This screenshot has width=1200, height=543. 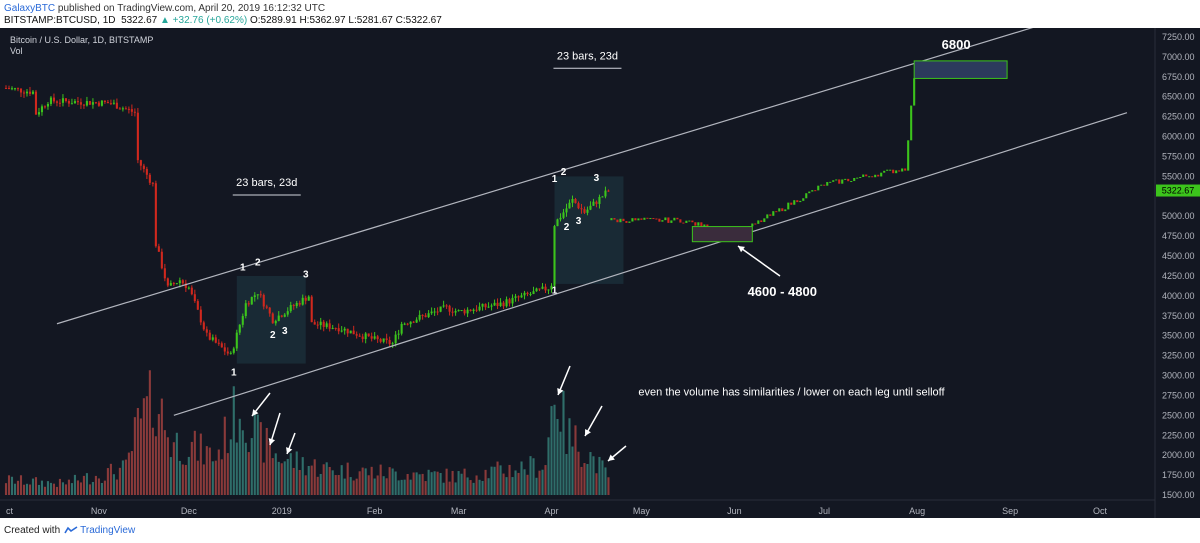 I want to click on y-tick-label: 2250.00, so click(x=1178, y=435).